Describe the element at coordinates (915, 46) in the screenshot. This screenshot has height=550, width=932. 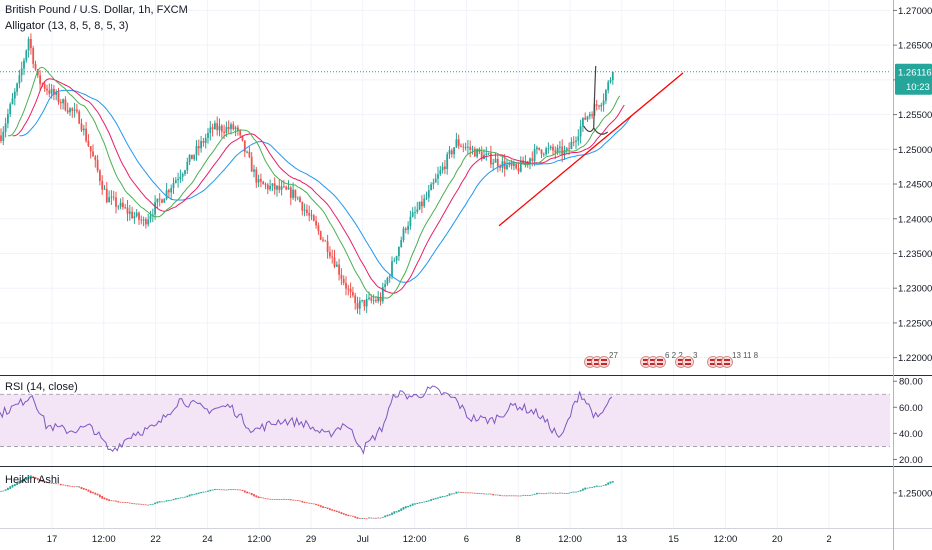
I see `price-axis-label: 1.26500` at that location.